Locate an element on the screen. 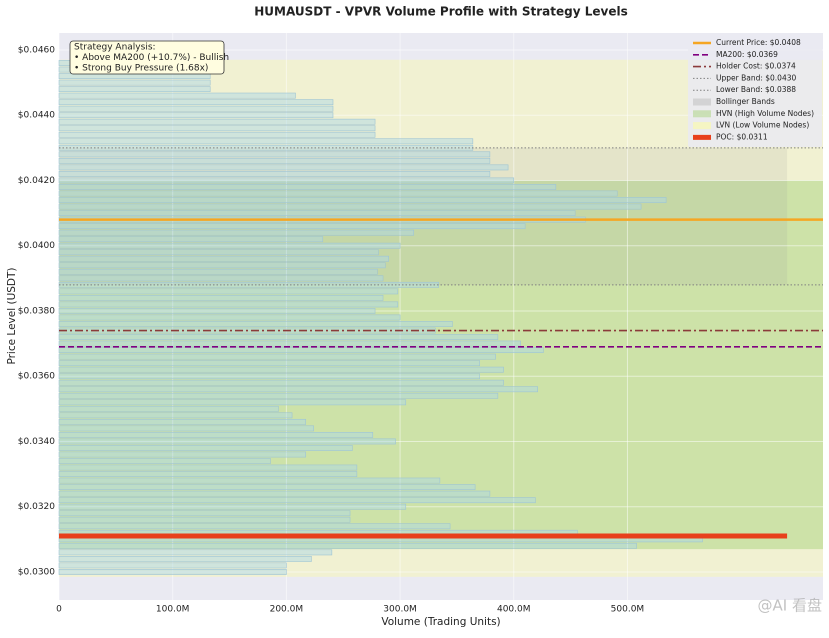 Image resolution: width=829 pixels, height=638 pixels. annotation-text: • Above MA200 (+10.7%) - Bullish is located at coordinates (151, 58).